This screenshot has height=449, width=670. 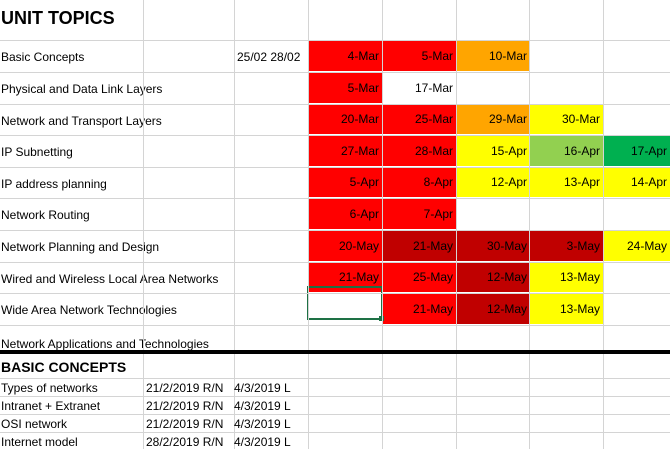 What do you see at coordinates (89, 310) in the screenshot?
I see `topic-label: Wide Area Network Technologies` at bounding box center [89, 310].